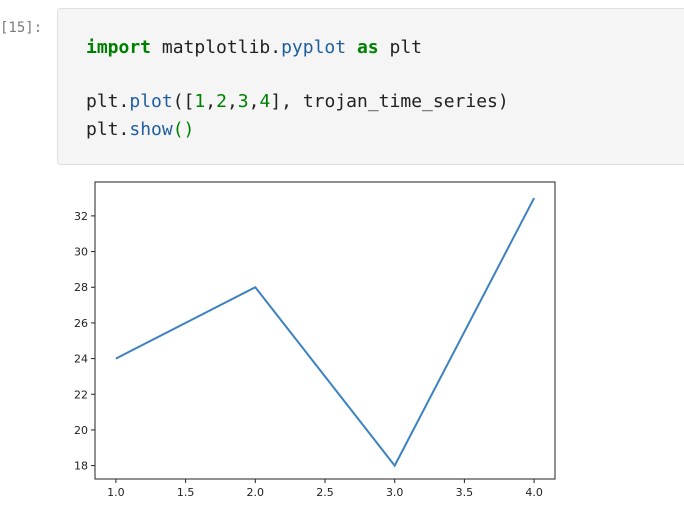  I want to click on function-plot: plot, so click(150, 101).